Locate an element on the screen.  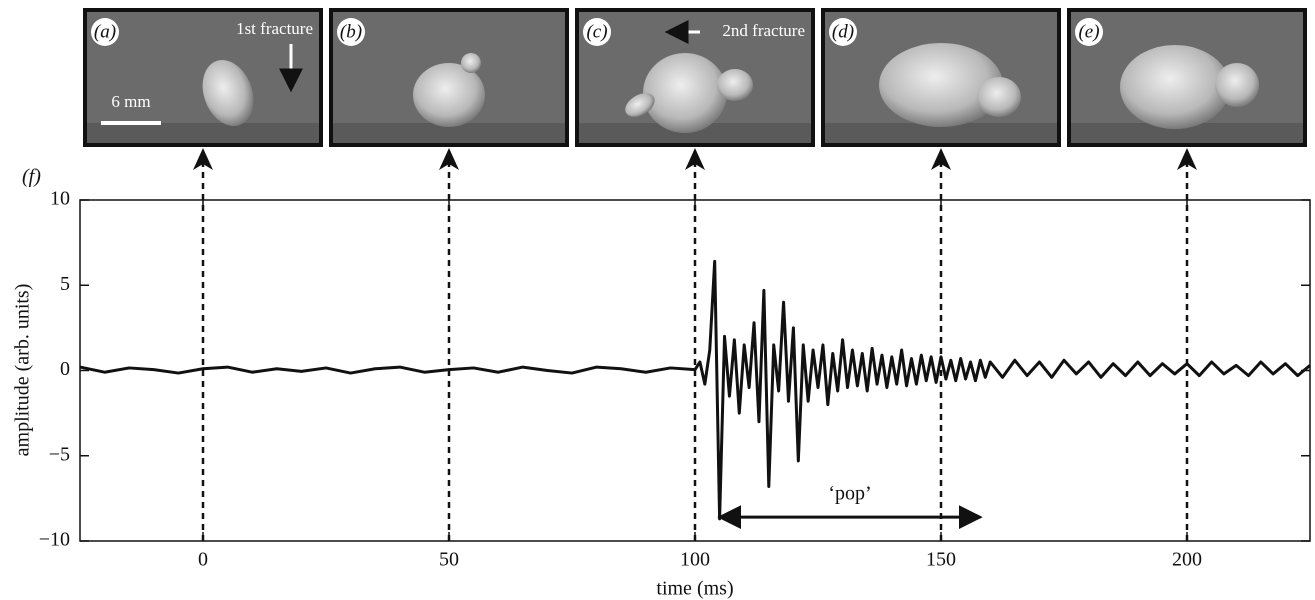
y-tick-label: 5 is located at coordinates (65, 284).